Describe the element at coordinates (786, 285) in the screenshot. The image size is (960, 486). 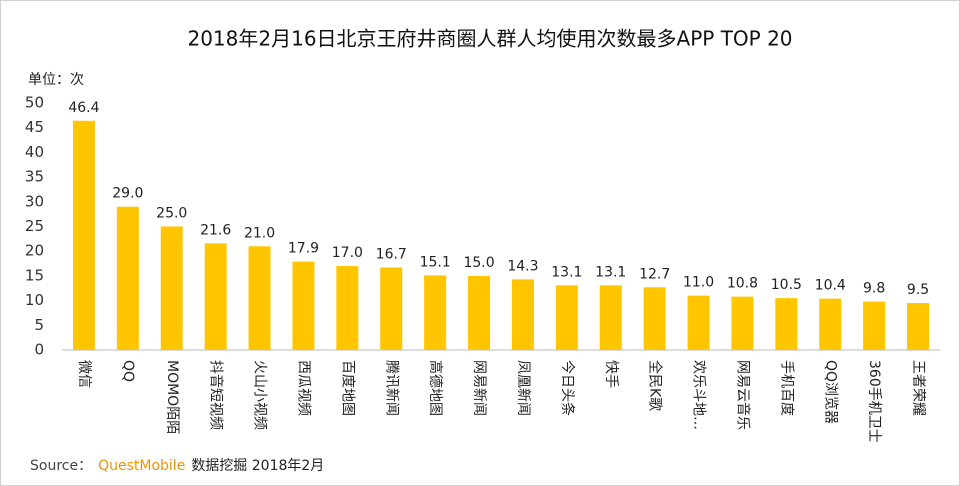
I see `value-label: 10.5` at that location.